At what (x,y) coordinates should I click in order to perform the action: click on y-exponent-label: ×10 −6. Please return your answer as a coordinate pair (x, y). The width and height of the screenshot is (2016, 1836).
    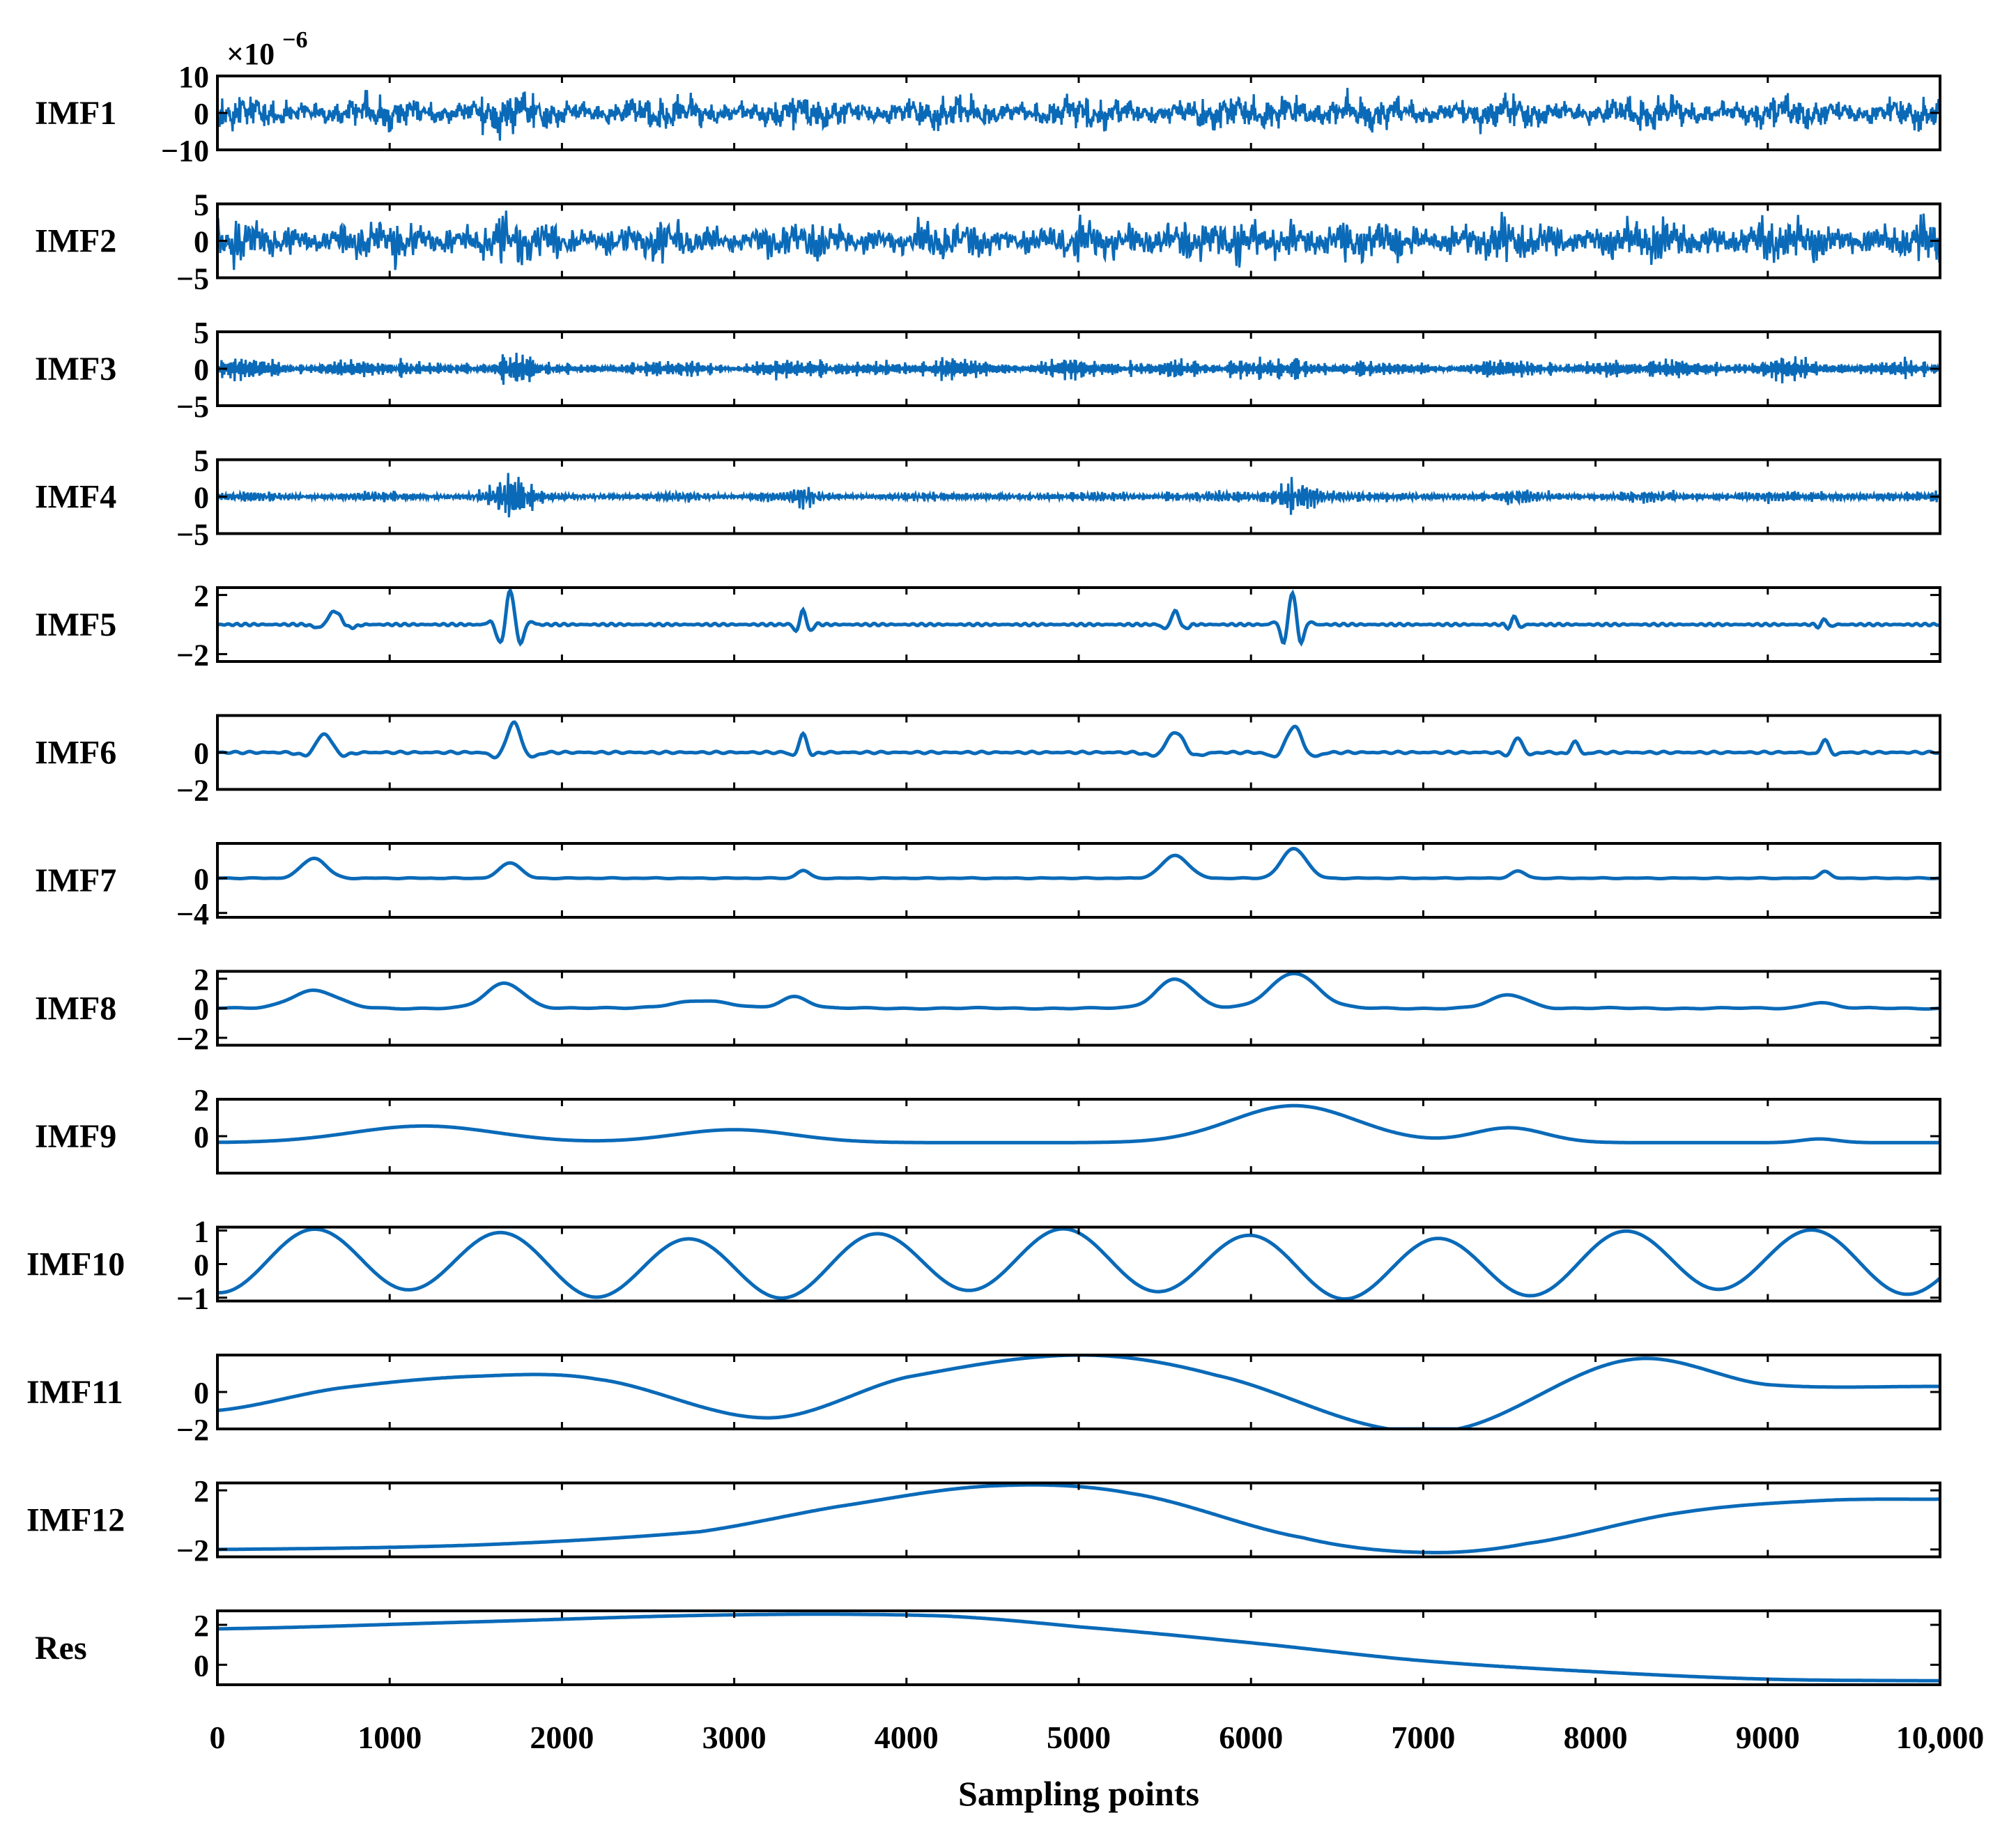
    Looking at the image, I should click on (266, 49).